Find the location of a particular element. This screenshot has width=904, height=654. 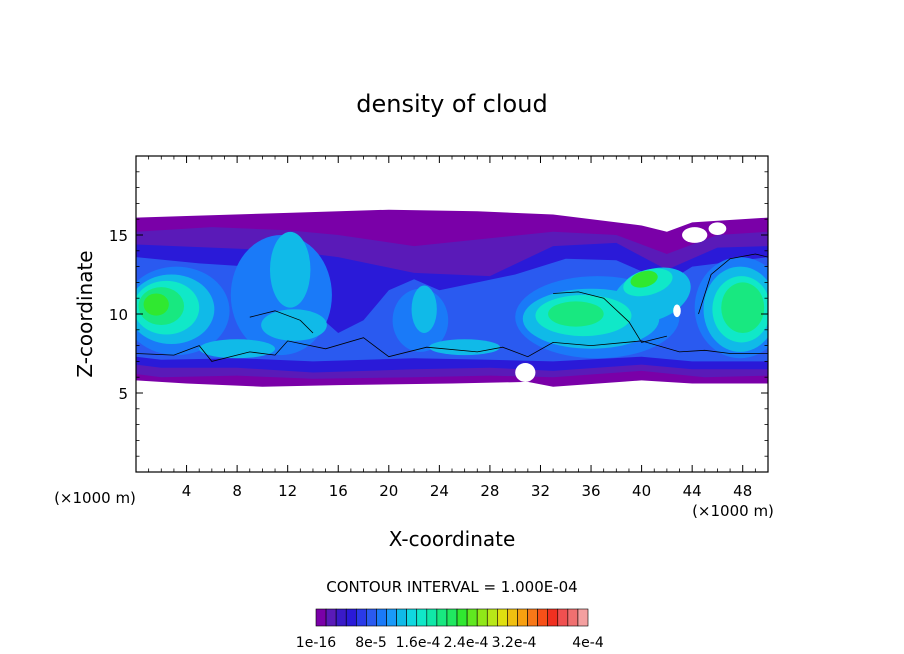

colorbar-label: 1.6e-4 is located at coordinates (418, 643).